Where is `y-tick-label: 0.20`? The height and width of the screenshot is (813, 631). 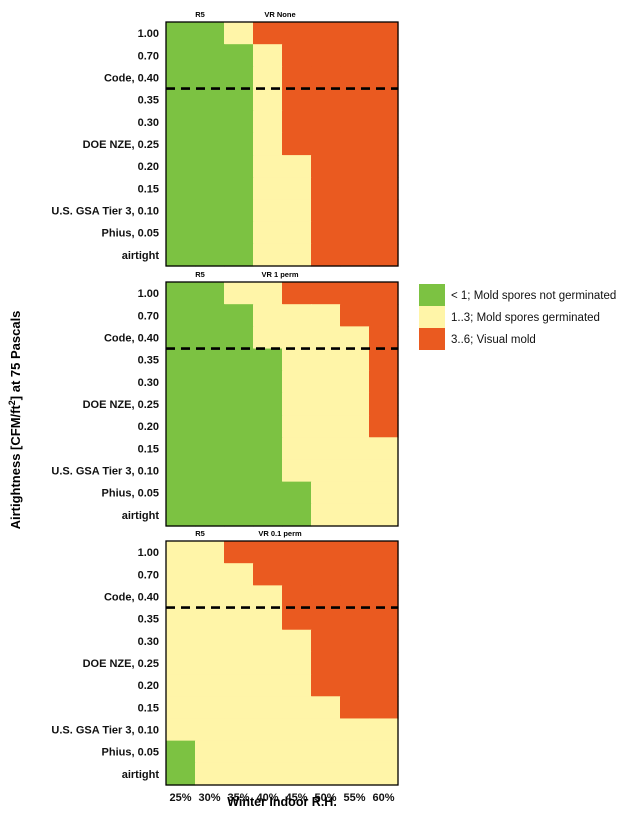
y-tick-label: 0.20 is located at coordinates (148, 167).